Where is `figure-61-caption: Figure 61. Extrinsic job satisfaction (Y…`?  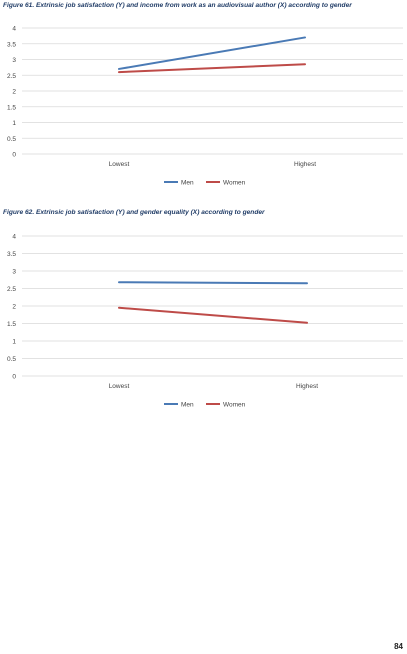
figure-61-caption: Figure 61. Extrinsic job satisfaction (Y… is located at coordinates (177, 5).